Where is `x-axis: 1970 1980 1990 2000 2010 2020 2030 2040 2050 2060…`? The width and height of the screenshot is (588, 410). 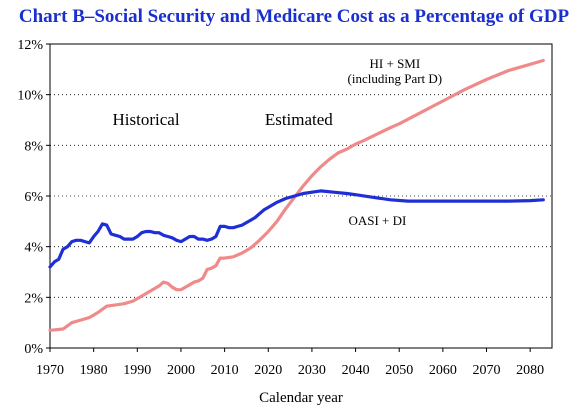 x-axis: 1970 1980 1990 2000 2010 2020 2030 2040 2050 2060… is located at coordinates (290, 363).